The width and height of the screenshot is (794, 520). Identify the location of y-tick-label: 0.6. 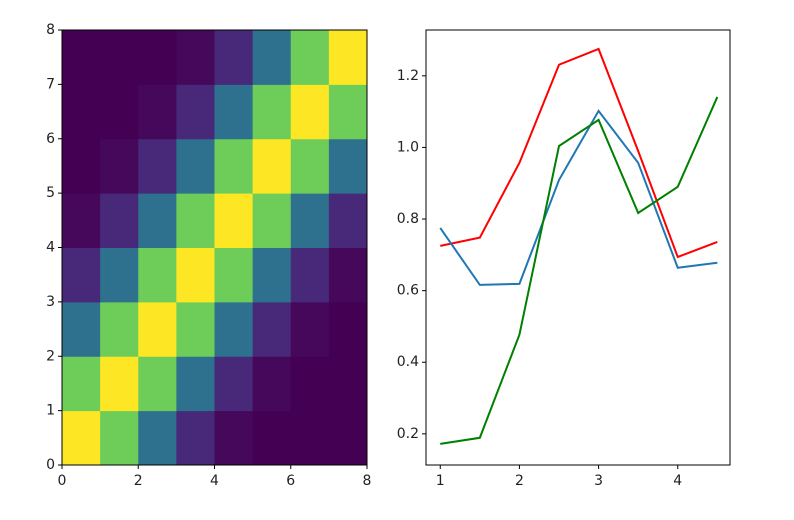
(408, 291).